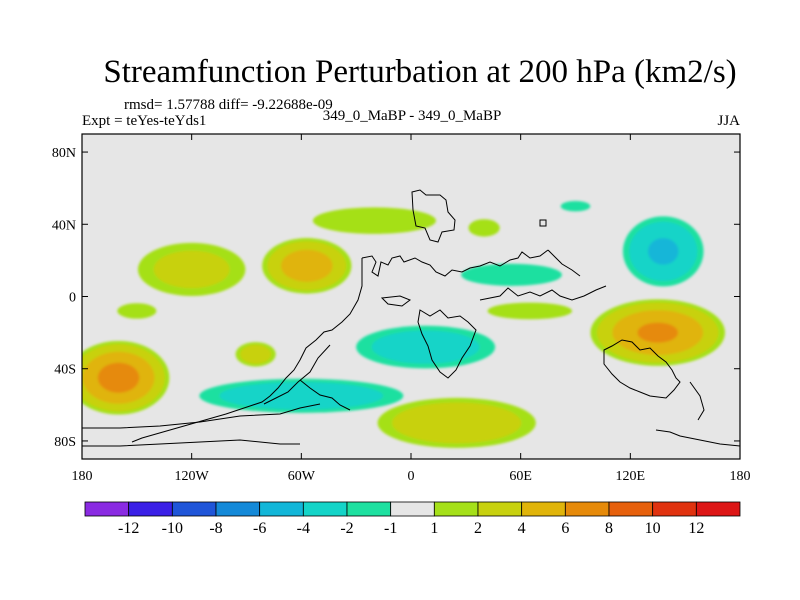 This screenshot has width=800, height=600. Describe the element at coordinates (191, 269) in the screenshot. I see `field-anomaly-nh-ridge-npacific` at that location.